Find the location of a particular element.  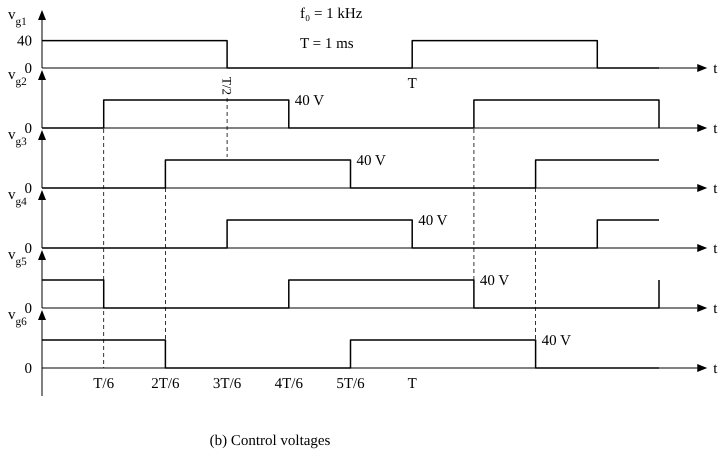

annotation: f₀ = 1 kHz is located at coordinates (331, 14).